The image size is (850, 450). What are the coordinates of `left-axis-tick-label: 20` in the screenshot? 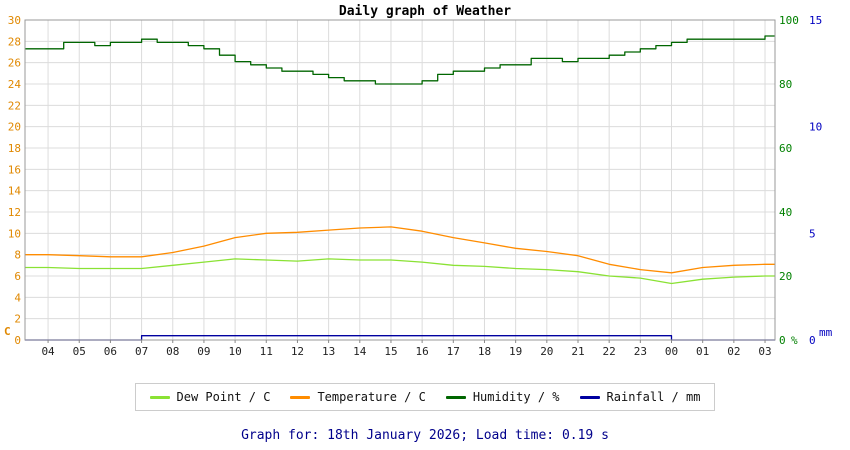 It's located at (14, 127).